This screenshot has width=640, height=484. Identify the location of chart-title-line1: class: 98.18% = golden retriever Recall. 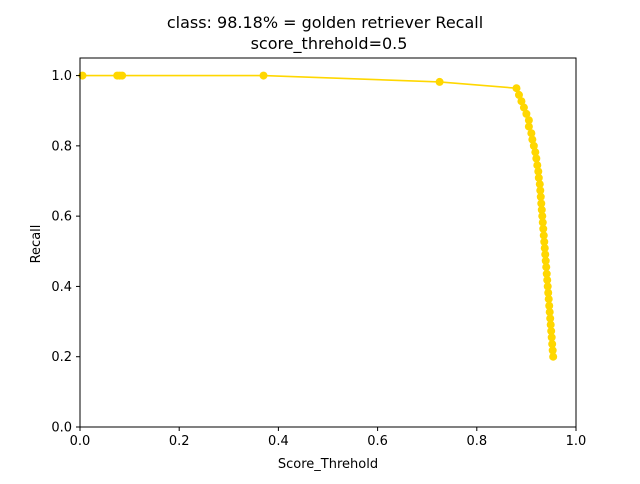
(325, 22).